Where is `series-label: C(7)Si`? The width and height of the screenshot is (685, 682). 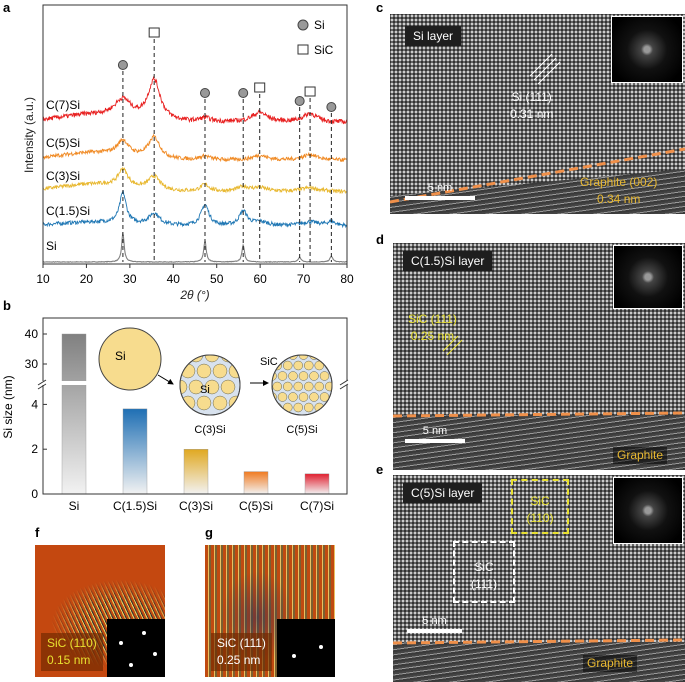
series-label: C(7)Si is located at coordinates (63, 105).